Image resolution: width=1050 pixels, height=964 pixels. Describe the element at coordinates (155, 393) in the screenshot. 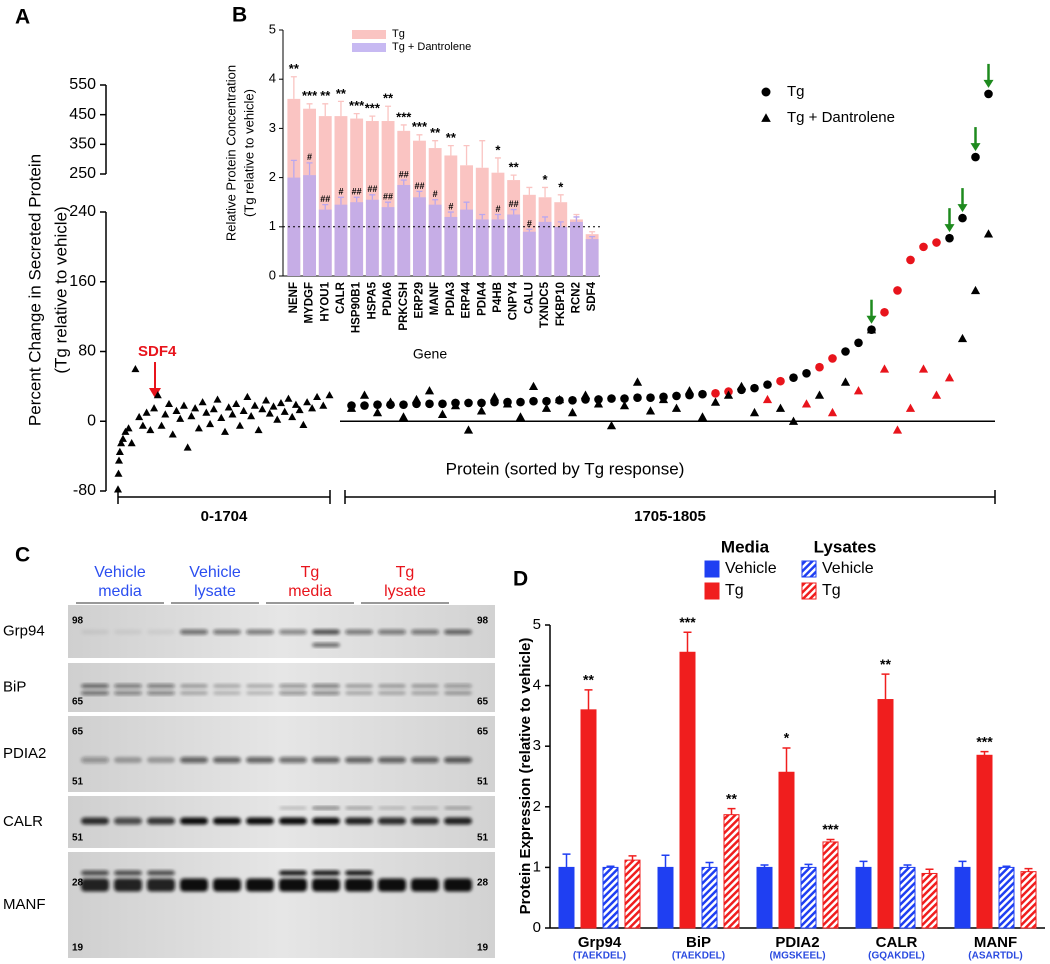

I see `annotation-arrowhead` at that location.